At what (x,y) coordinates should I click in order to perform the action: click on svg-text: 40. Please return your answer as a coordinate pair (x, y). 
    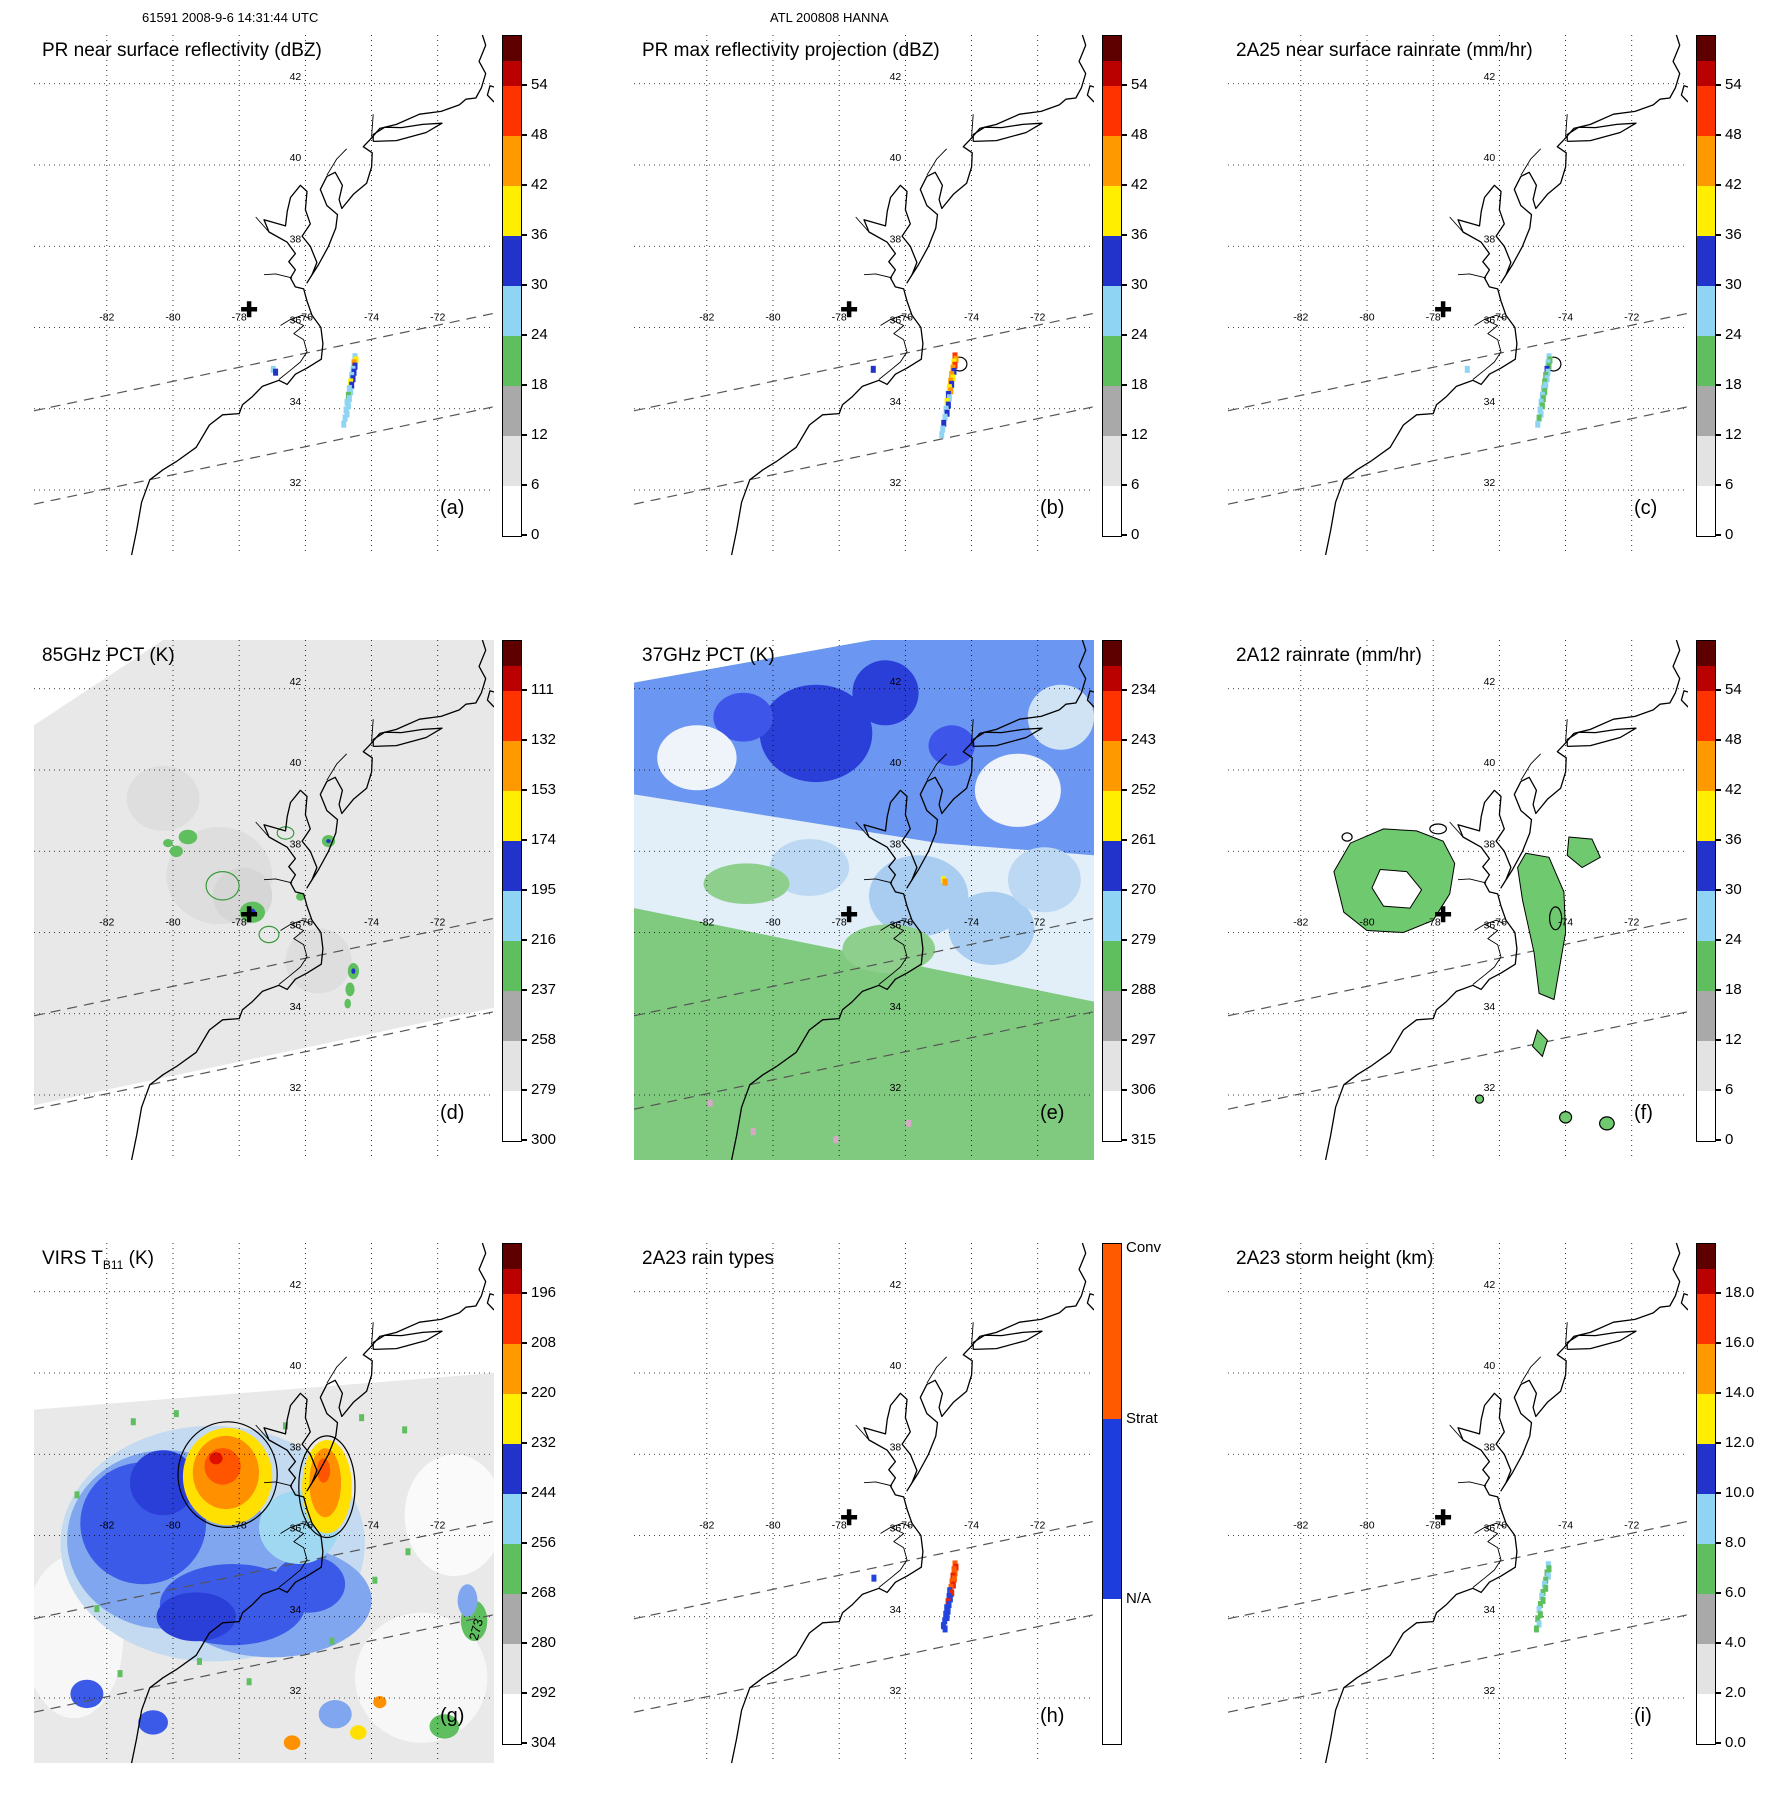
    Looking at the image, I should click on (296, 763).